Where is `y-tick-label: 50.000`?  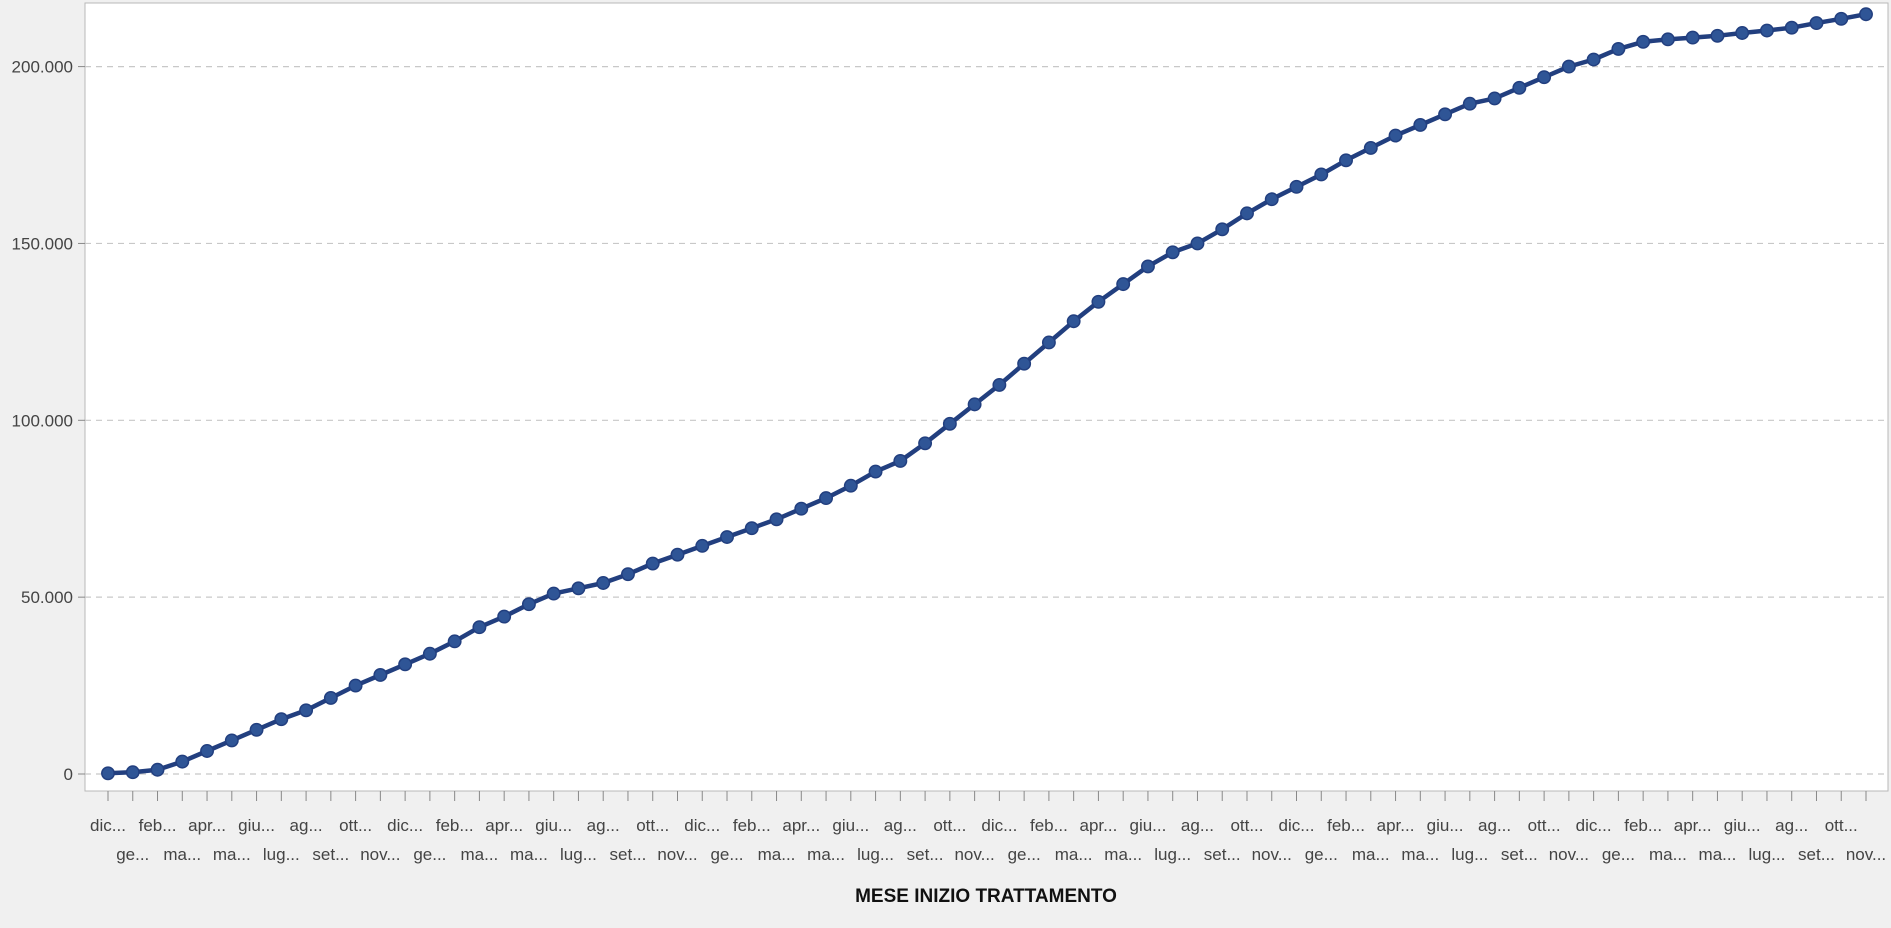
y-tick-label: 50.000 is located at coordinates (47, 597).